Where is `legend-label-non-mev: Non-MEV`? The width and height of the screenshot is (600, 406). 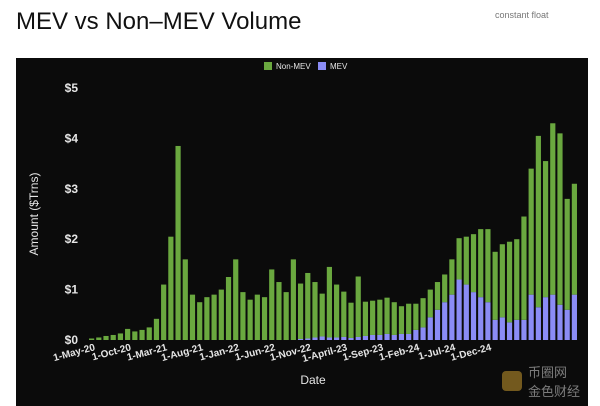
legend-label-non-mev: Non-MEV is located at coordinates (293, 66).